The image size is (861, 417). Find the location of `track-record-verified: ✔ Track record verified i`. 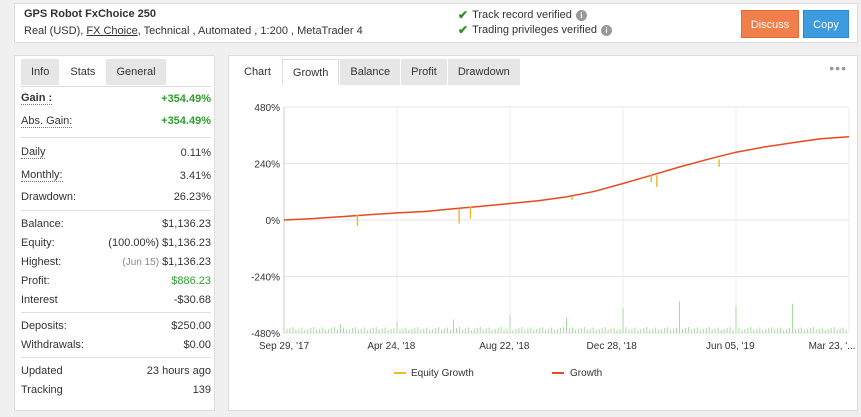

track-record-verified: ✔ Track record verified i is located at coordinates (522, 15).